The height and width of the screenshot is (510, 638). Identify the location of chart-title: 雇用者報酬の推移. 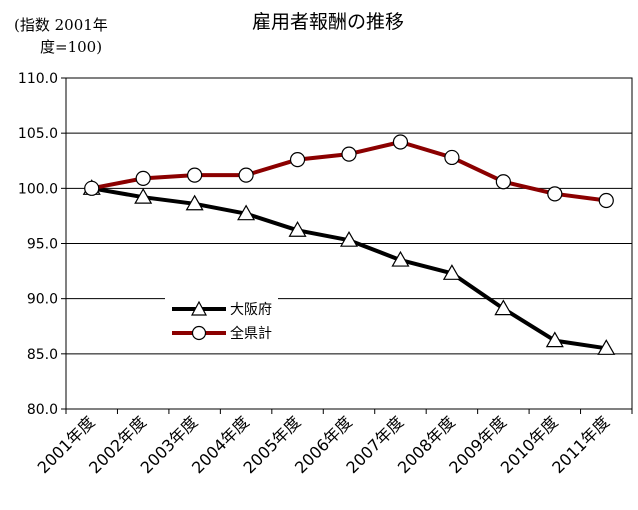
(328, 22).